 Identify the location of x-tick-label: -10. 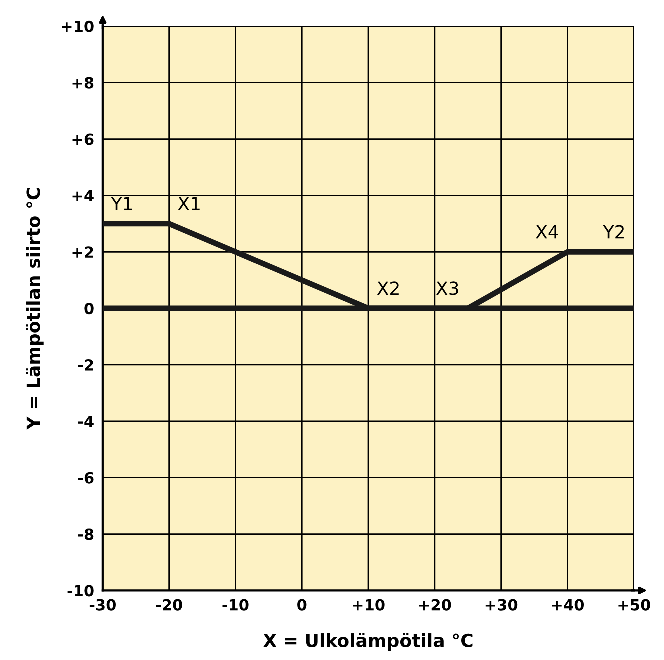
(235, 605).